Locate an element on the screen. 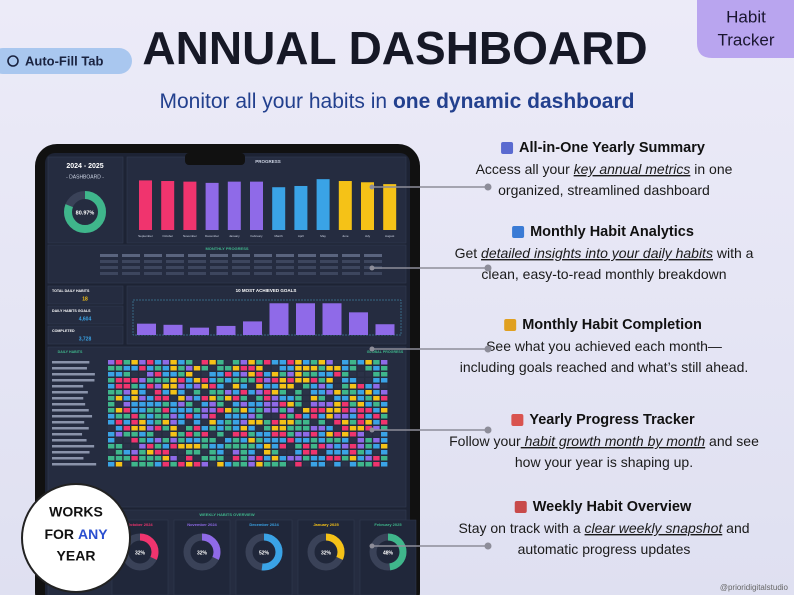  feature-icon is located at coordinates (517, 420).